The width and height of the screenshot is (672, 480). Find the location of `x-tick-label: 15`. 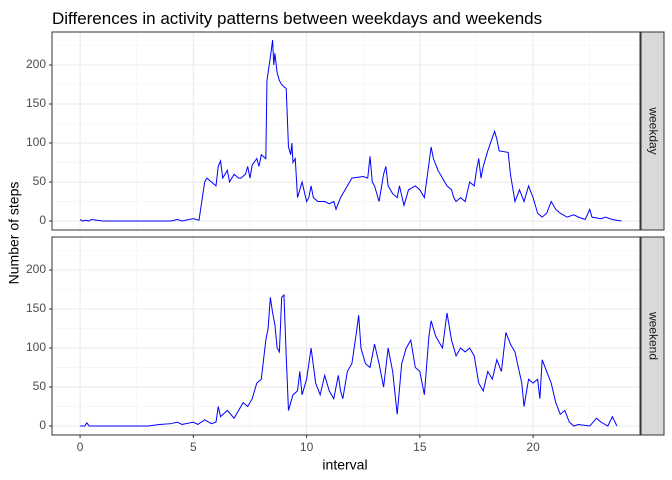

x-tick-label: 15 is located at coordinates (420, 447).